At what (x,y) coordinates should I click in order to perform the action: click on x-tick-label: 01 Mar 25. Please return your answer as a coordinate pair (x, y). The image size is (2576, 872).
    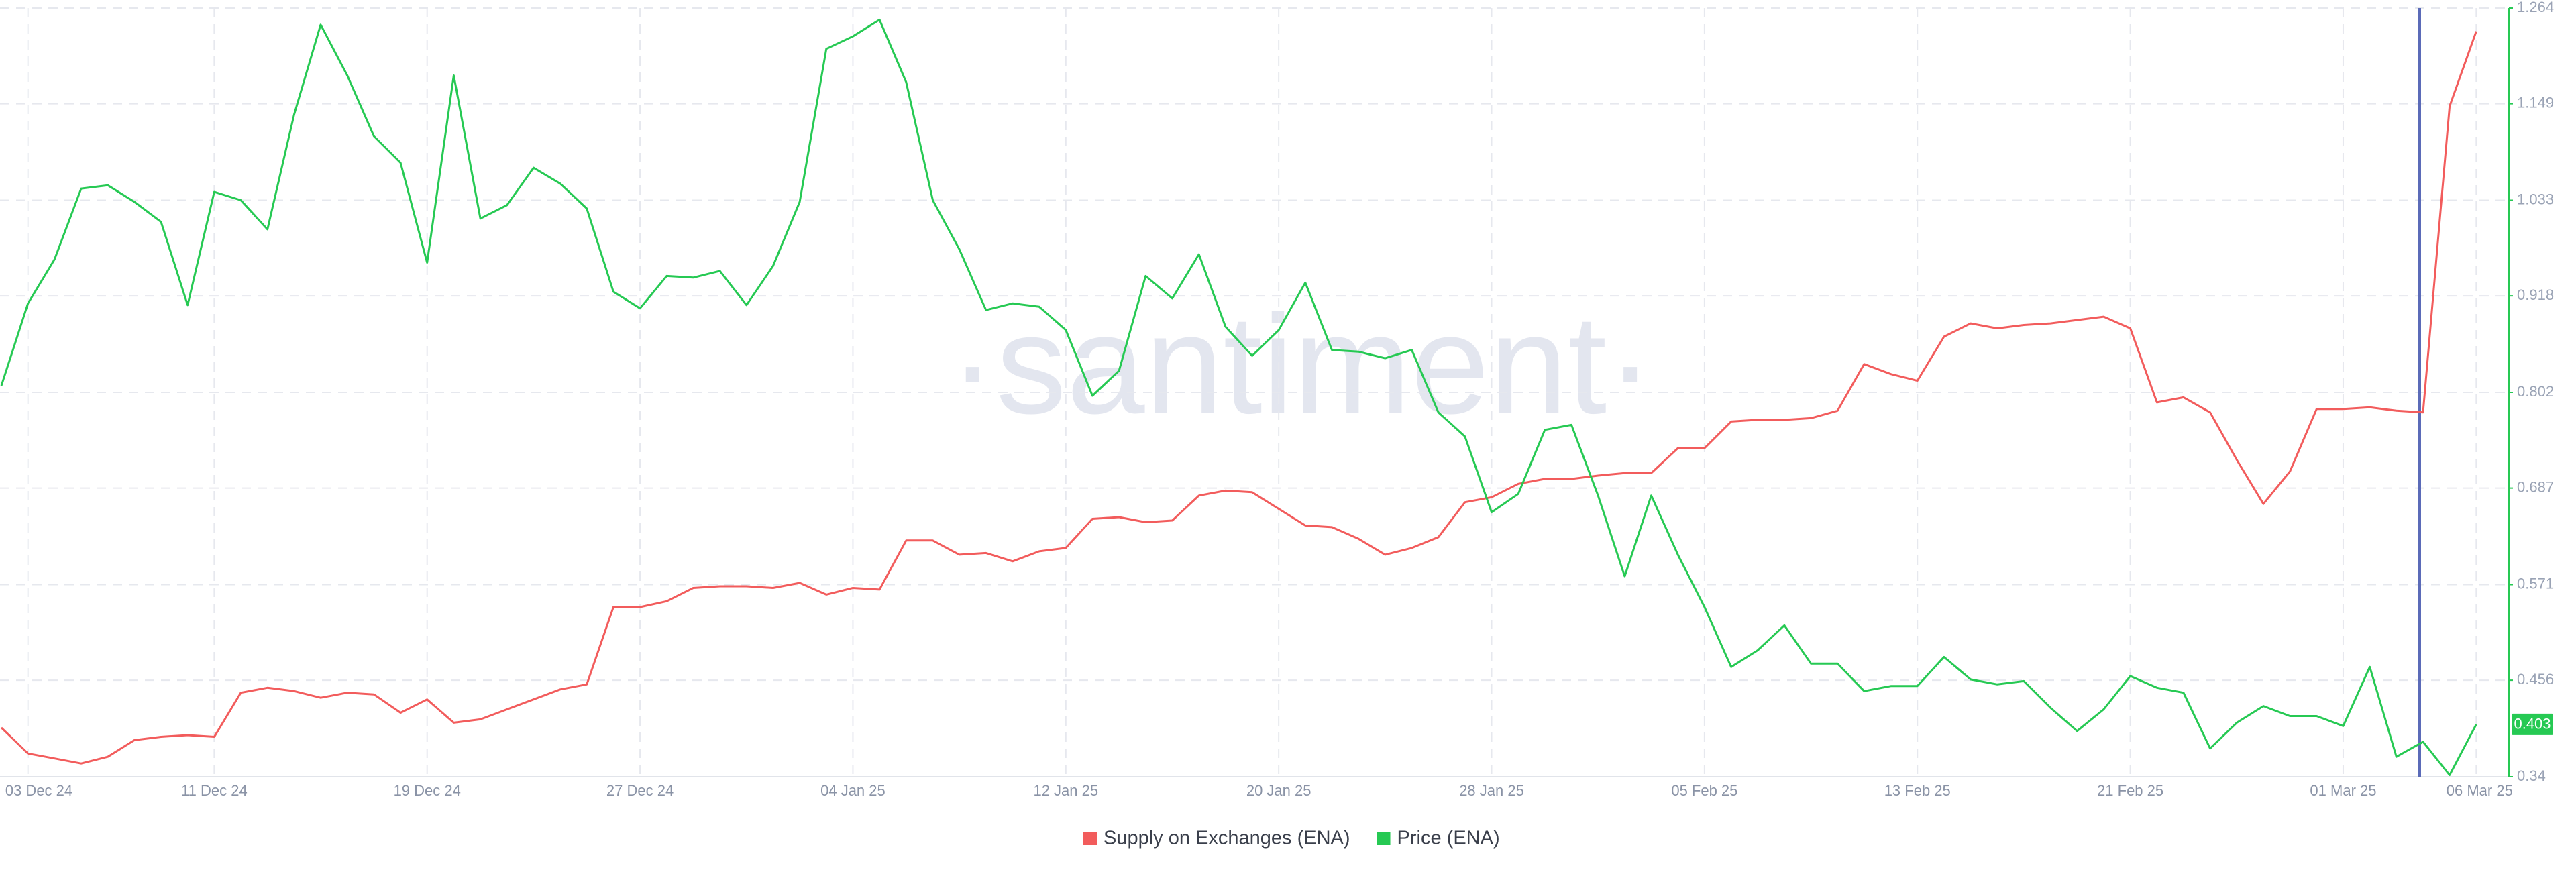
    Looking at the image, I should click on (2343, 790).